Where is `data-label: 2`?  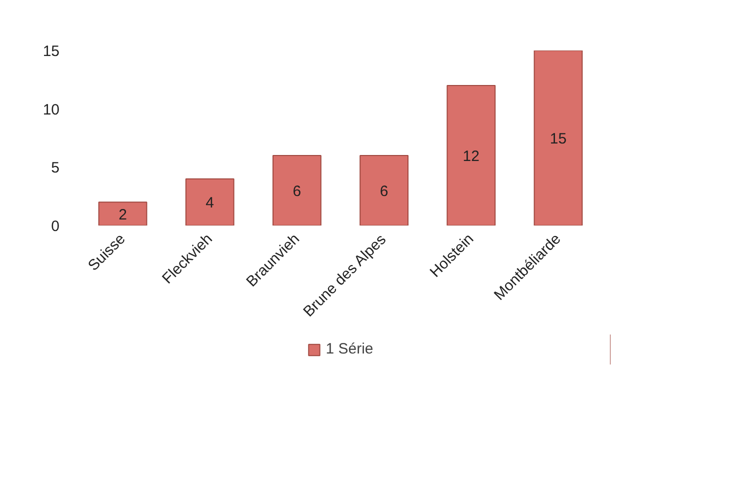 data-label: 2 is located at coordinates (122, 215).